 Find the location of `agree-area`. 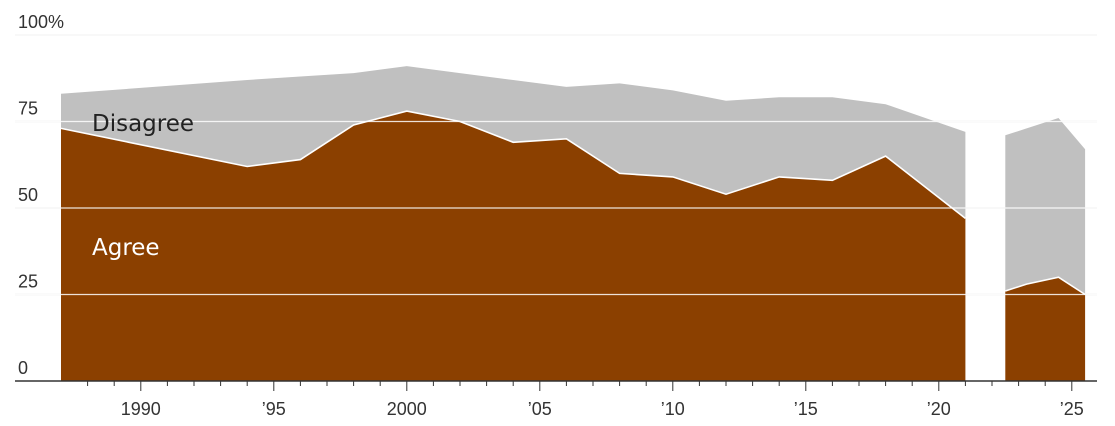

agree-area is located at coordinates (1045, 329).